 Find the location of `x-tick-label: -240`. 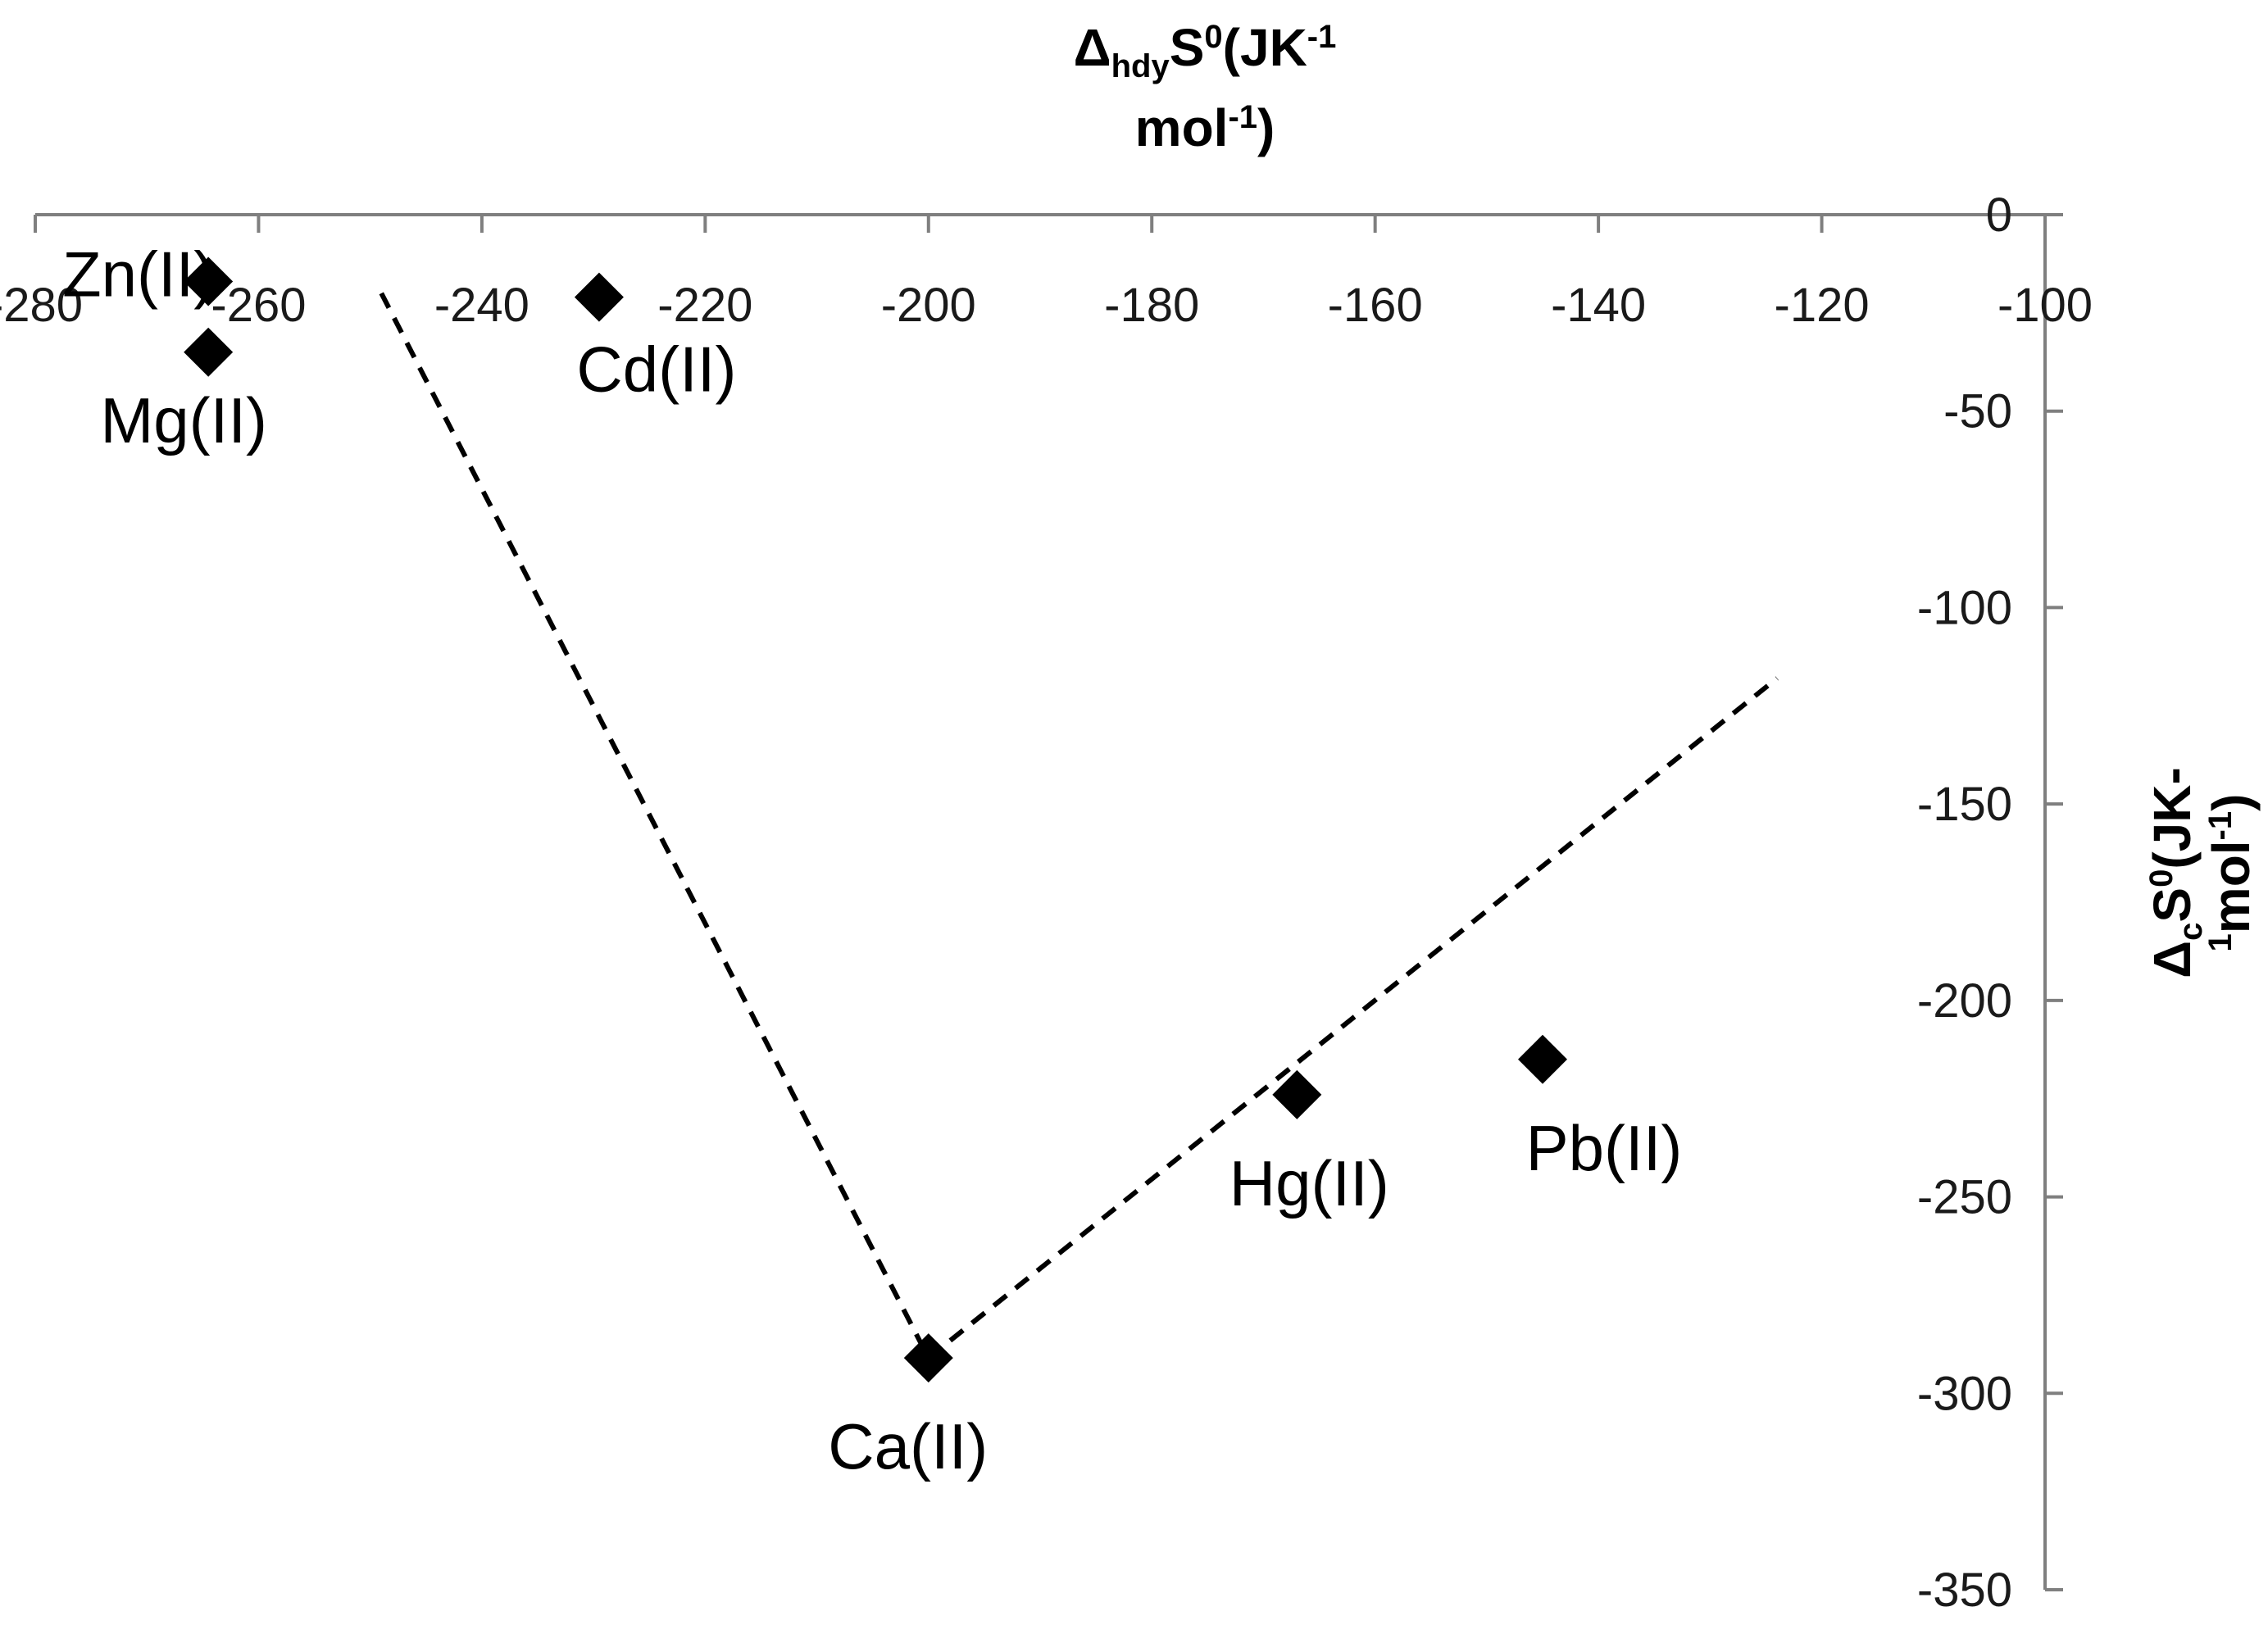

x-tick-label: -240 is located at coordinates (482, 305).